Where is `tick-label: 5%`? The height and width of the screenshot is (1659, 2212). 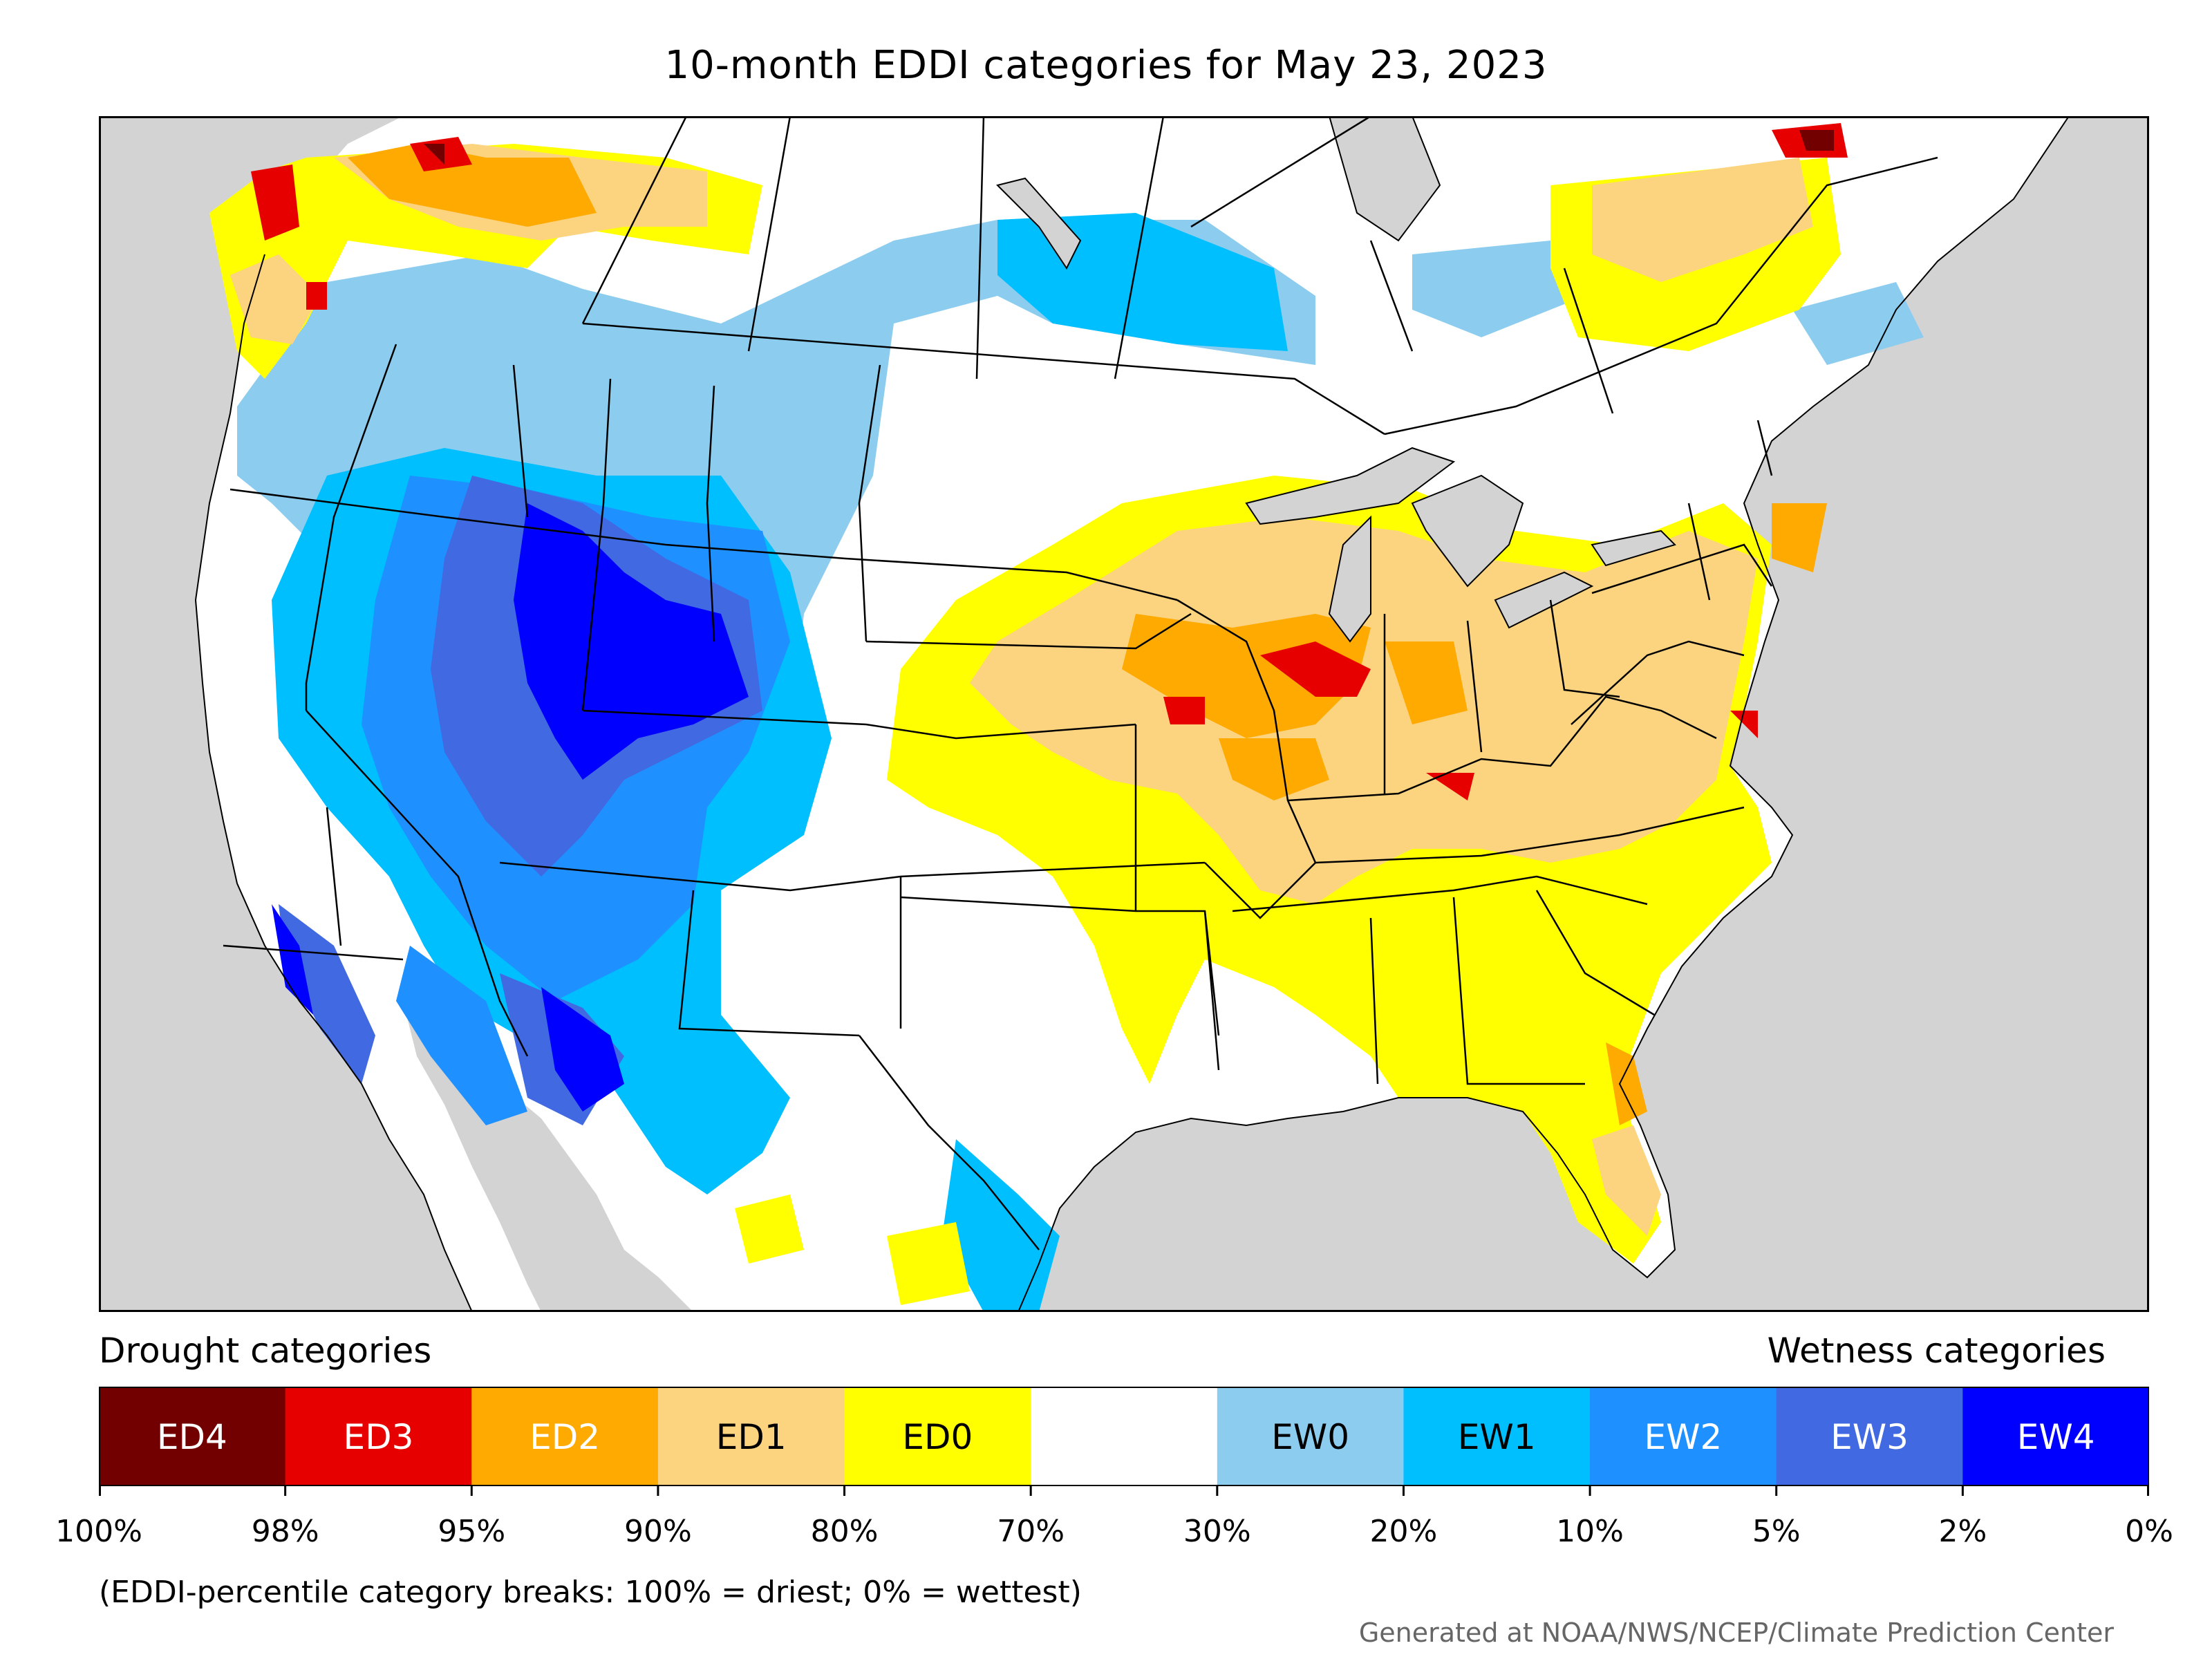
tick-label: 5% is located at coordinates (1776, 1531).